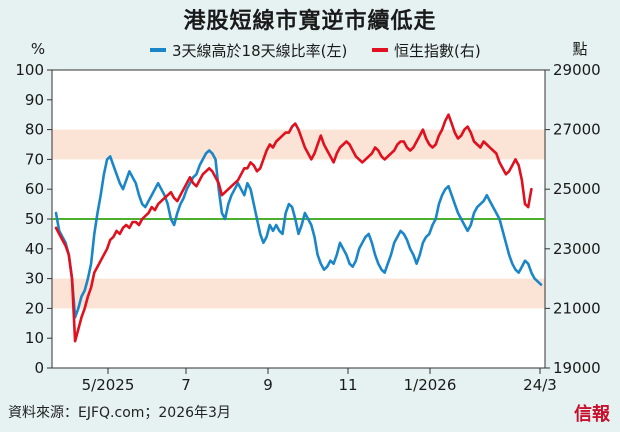  Describe the element at coordinates (430, 385) in the screenshot. I see `x-tick-label: 1/2026` at that location.